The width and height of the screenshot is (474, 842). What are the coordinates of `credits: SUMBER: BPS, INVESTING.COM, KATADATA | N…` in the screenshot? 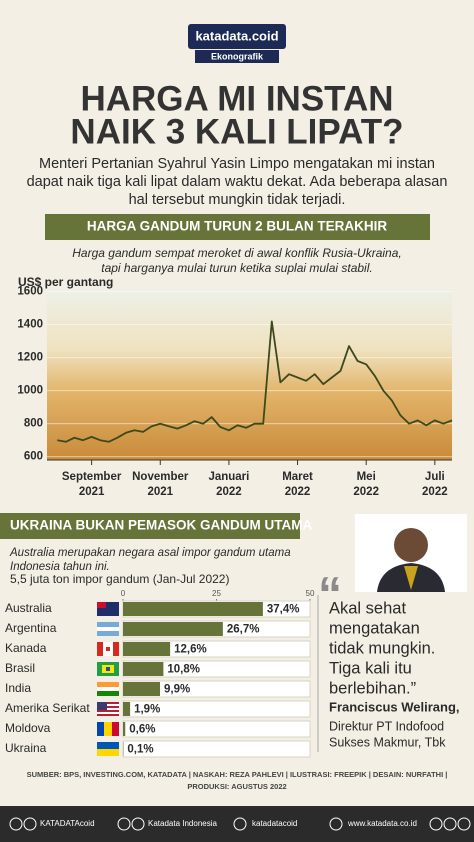 It's located at (237, 774).